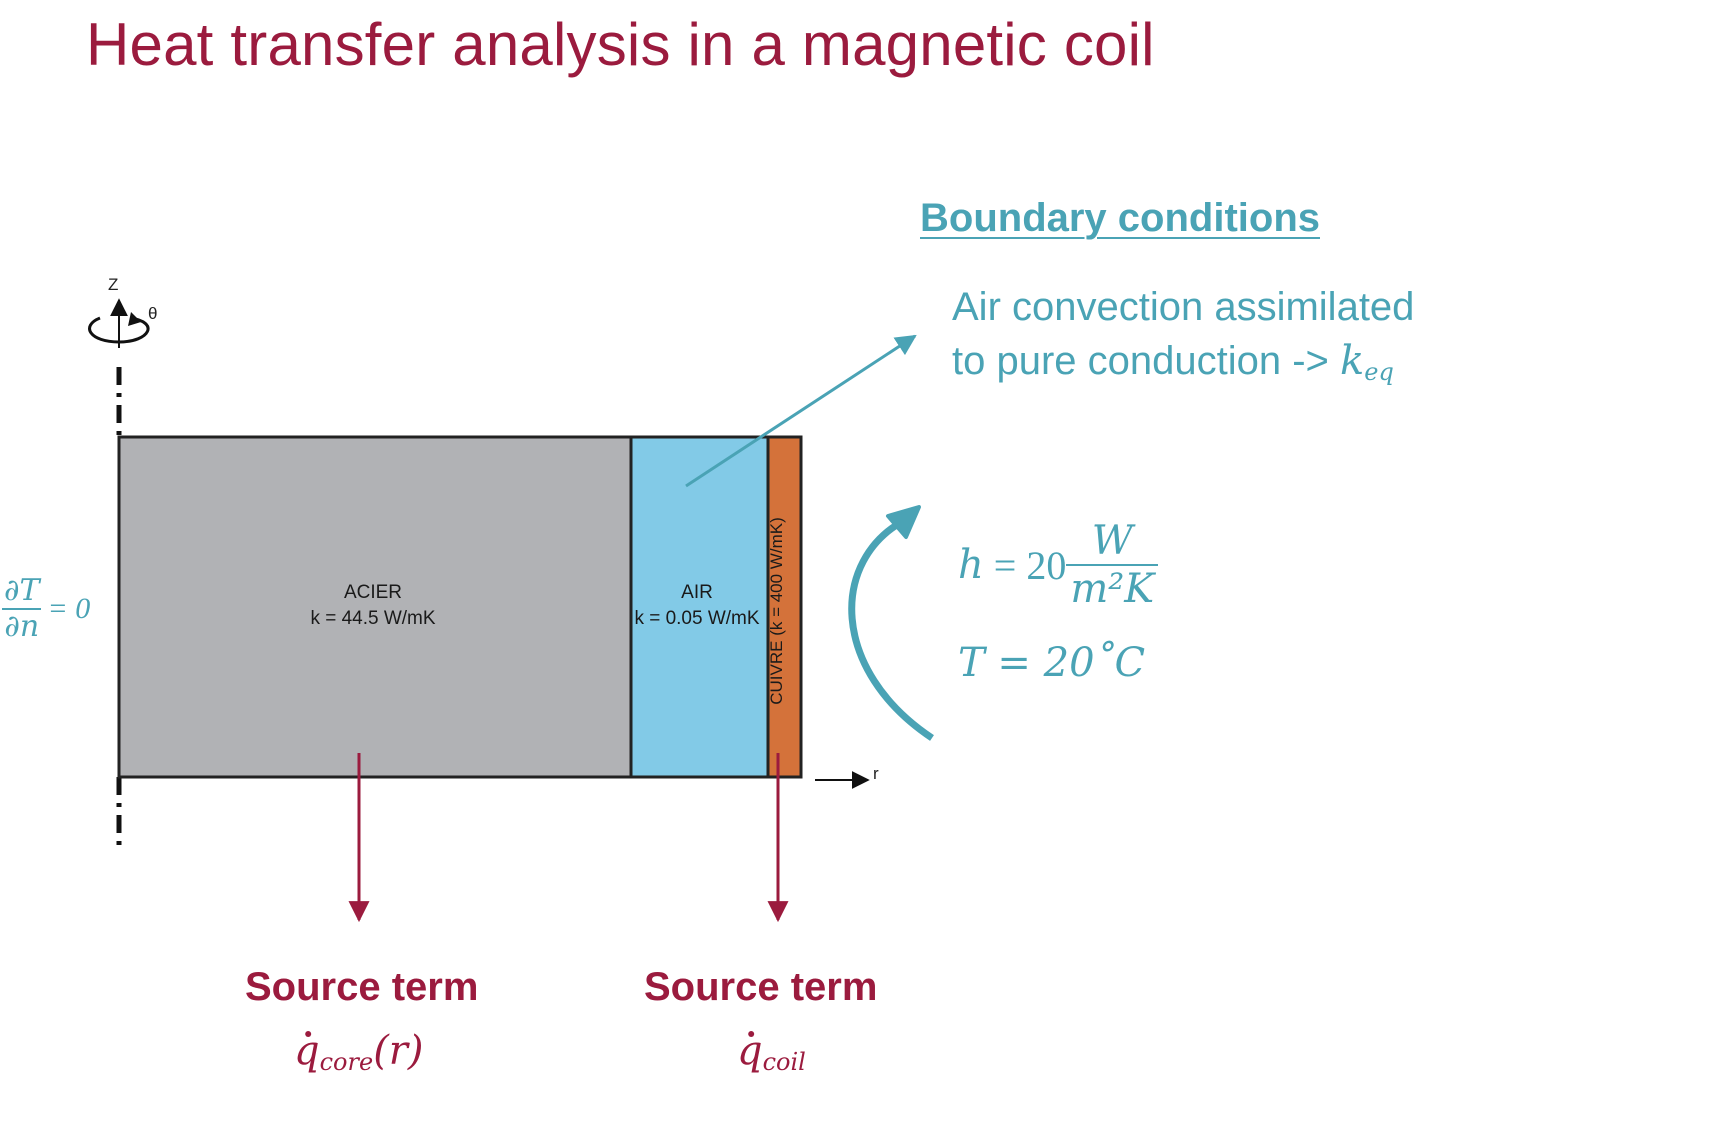  I want to click on heat-transfer-coefficient: h = 20 W m²K, so click(1058, 565).